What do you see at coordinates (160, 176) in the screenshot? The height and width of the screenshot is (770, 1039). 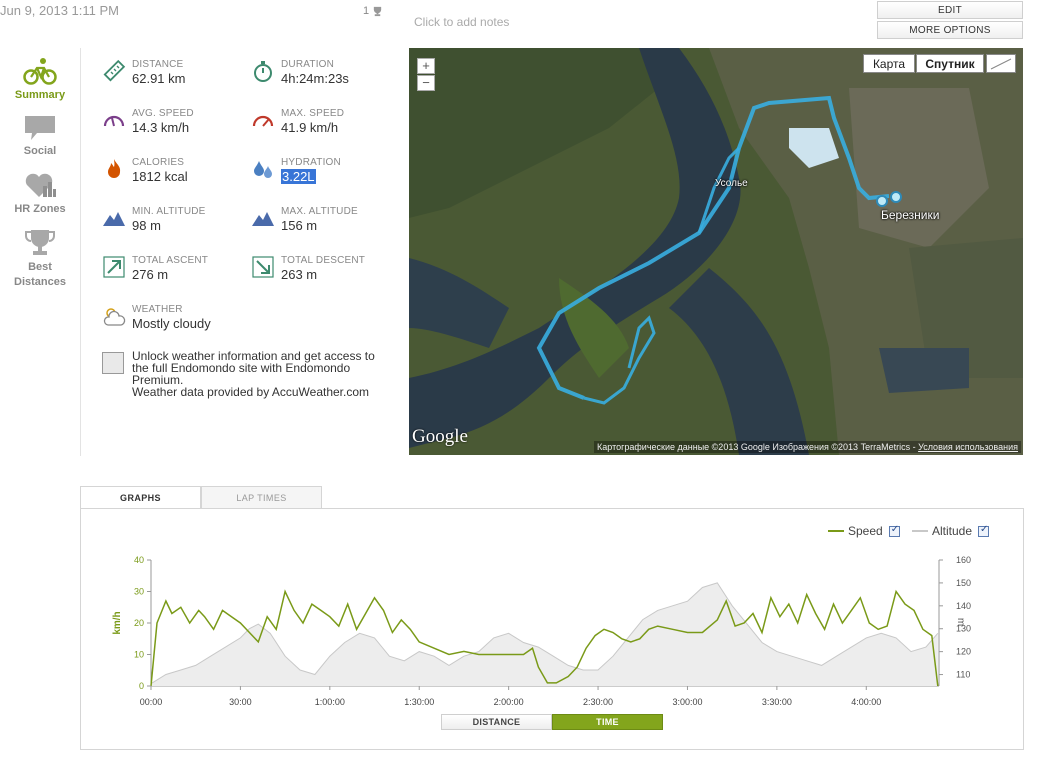 I see `stat-value: 1812 kcal` at bounding box center [160, 176].